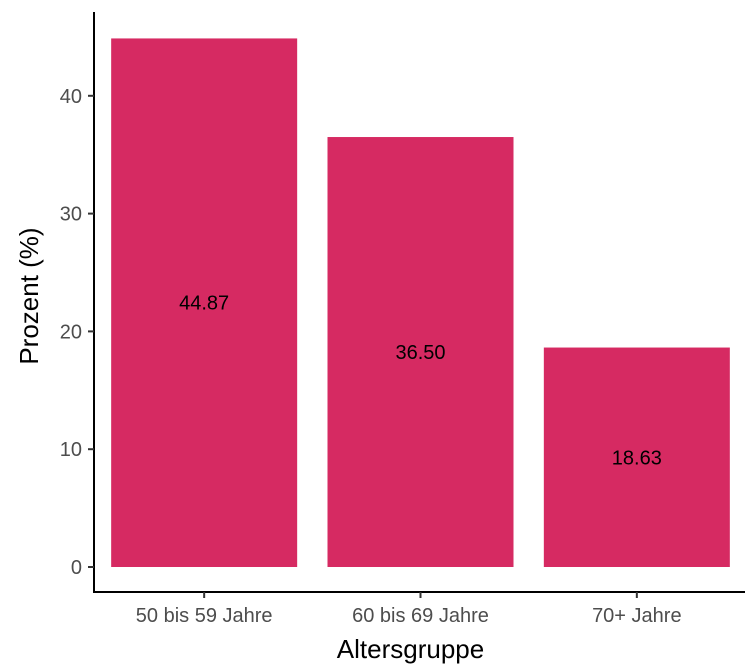 This screenshot has width=747, height=668. I want to click on y-tick-label: 0, so click(76, 568).